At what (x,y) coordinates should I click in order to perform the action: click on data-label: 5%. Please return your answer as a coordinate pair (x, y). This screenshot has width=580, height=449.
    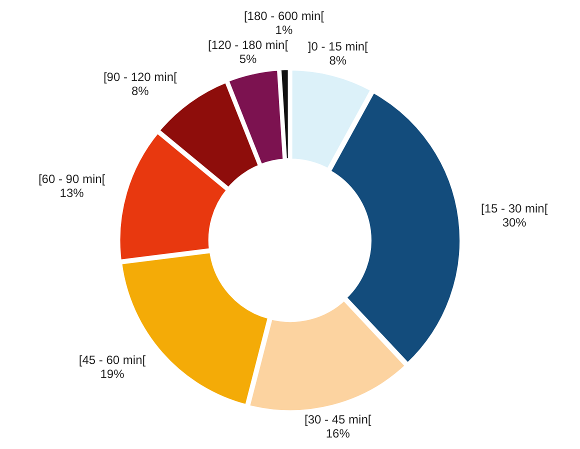
    Looking at the image, I should click on (248, 59).